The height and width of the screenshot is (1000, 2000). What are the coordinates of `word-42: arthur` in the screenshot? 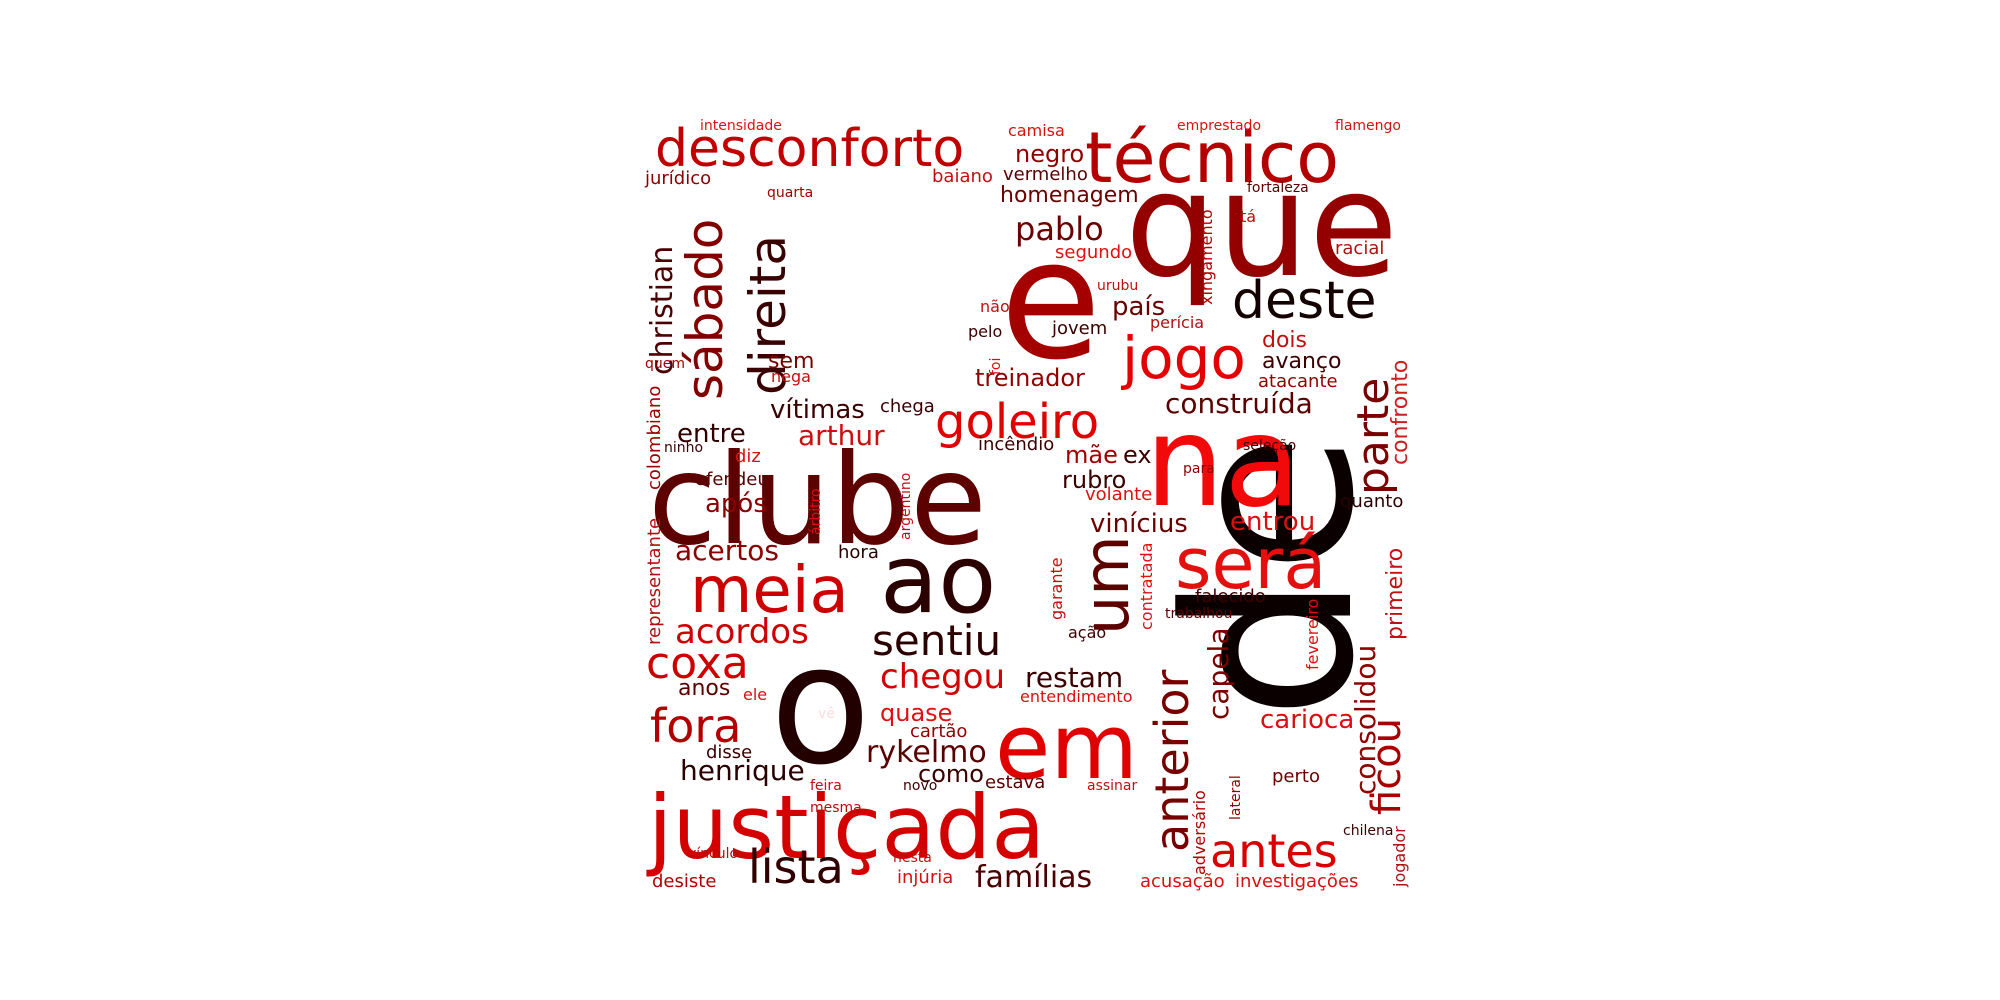 It's located at (841, 435).